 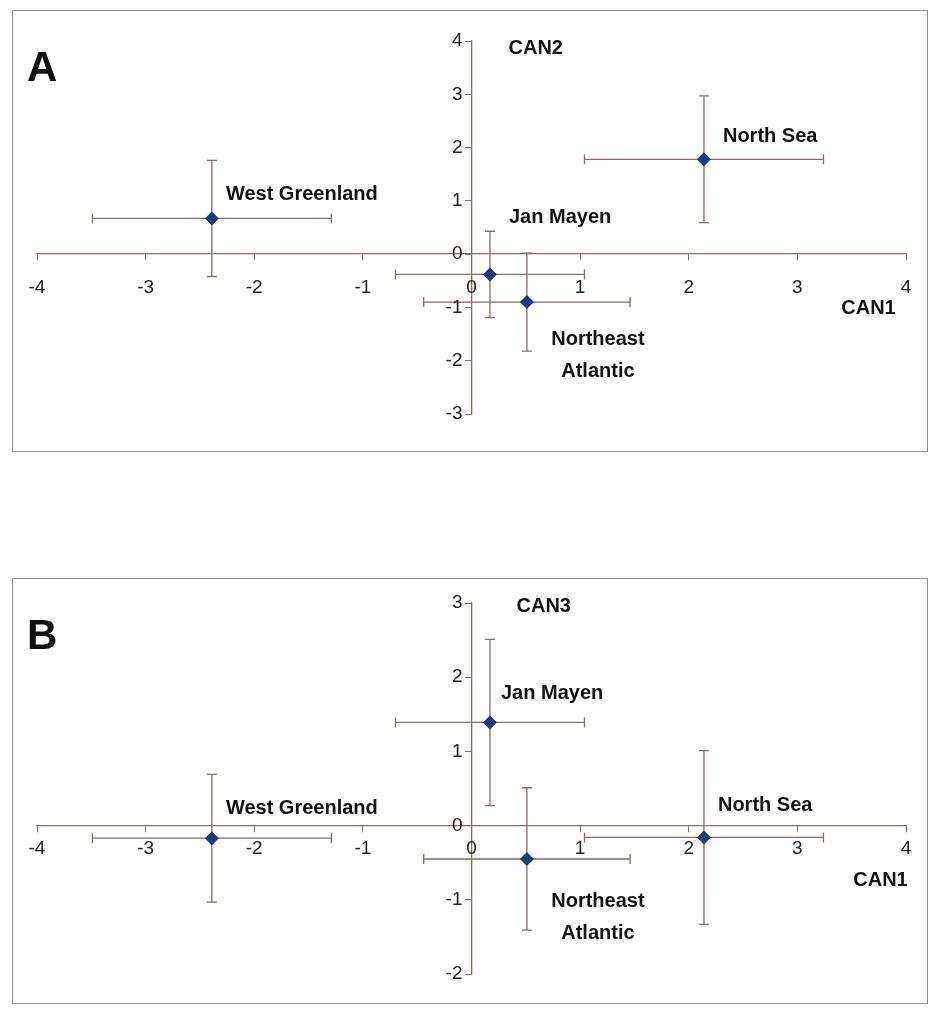 What do you see at coordinates (543, 605) in the screenshot?
I see `y-axis-title: CAN3` at bounding box center [543, 605].